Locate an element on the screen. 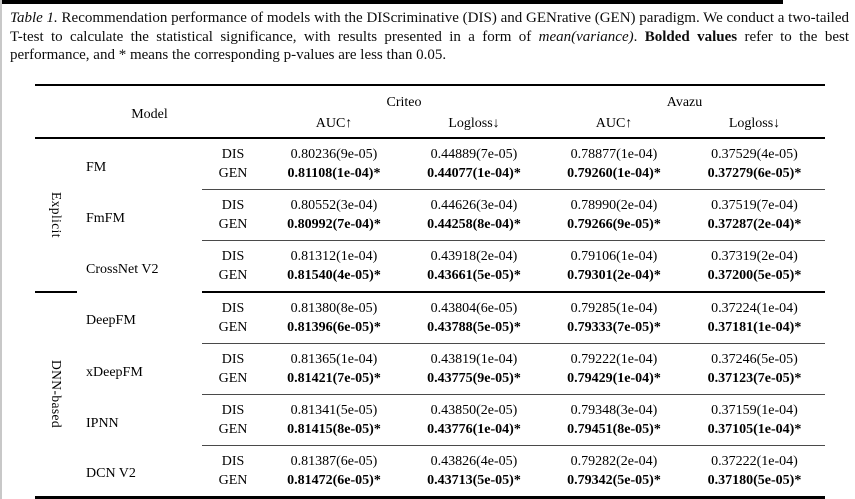 This screenshot has height=499, width=855. metric-value: 0.44626(3e-04) is located at coordinates (474, 205).